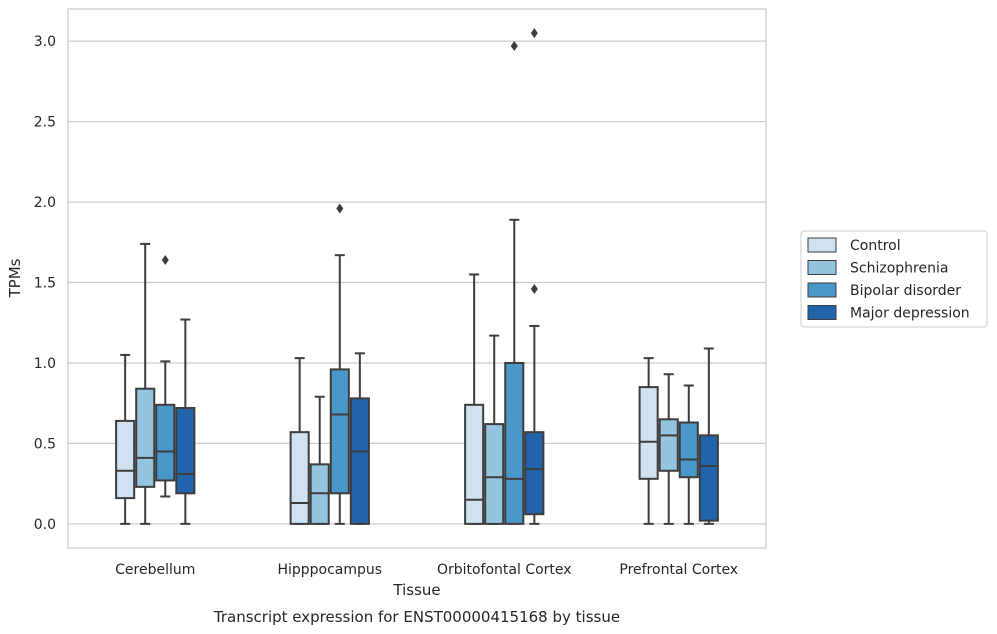 This screenshot has height=634, width=997. Describe the element at coordinates (155, 570) in the screenshot. I see `x-tick-label: Cerebellum` at that location.